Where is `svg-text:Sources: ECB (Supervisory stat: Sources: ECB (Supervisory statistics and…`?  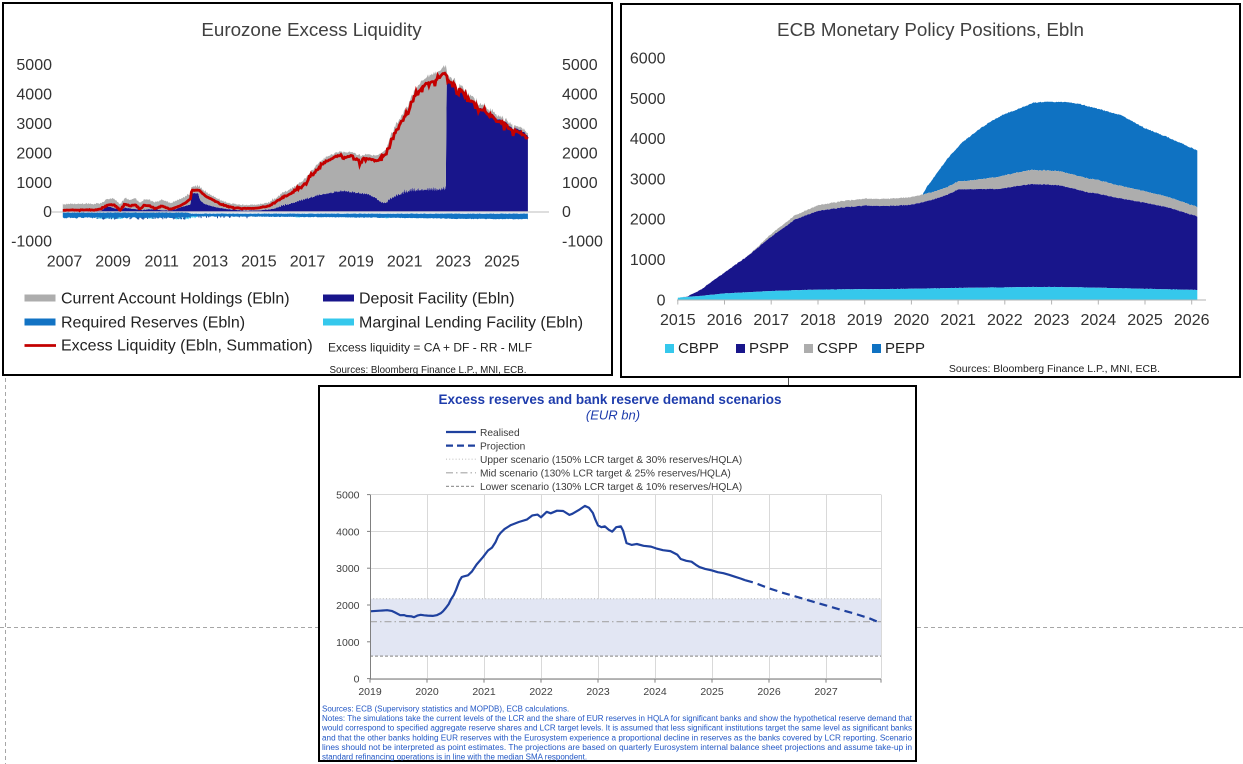
svg-text:Sources: ECB (Supervisory stat: Sources: ECB (Supervisory statistics and… is located at coordinates (445, 709).